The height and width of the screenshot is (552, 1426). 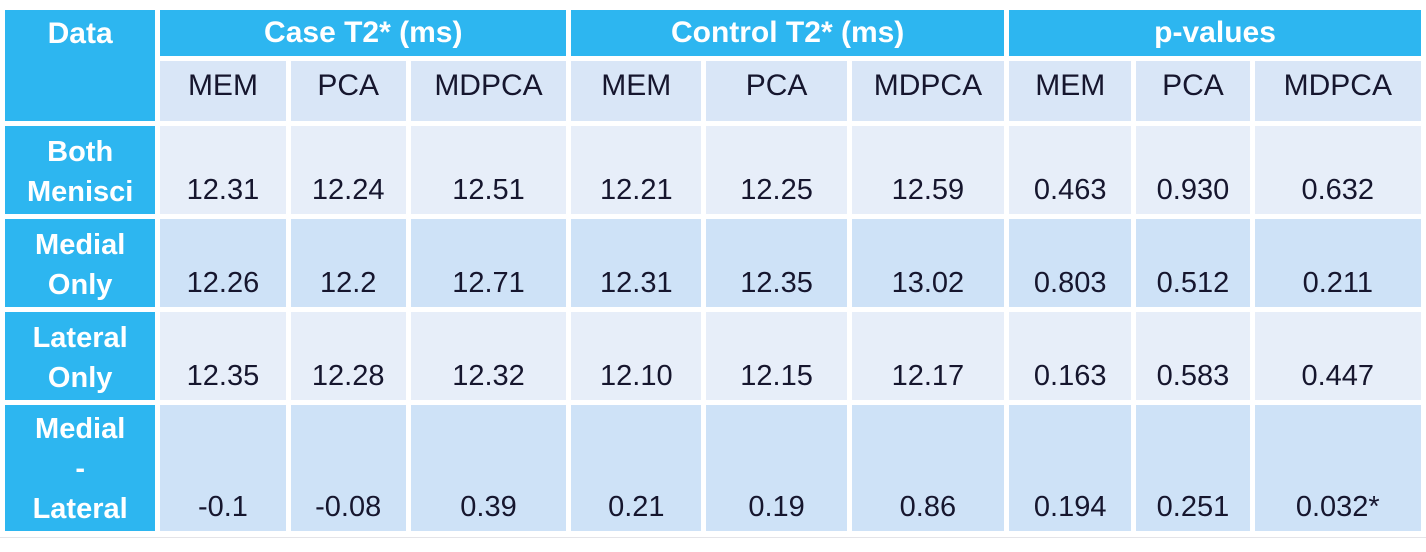 I want to click on subheader-control-mem: MEM, so click(x=636, y=91).